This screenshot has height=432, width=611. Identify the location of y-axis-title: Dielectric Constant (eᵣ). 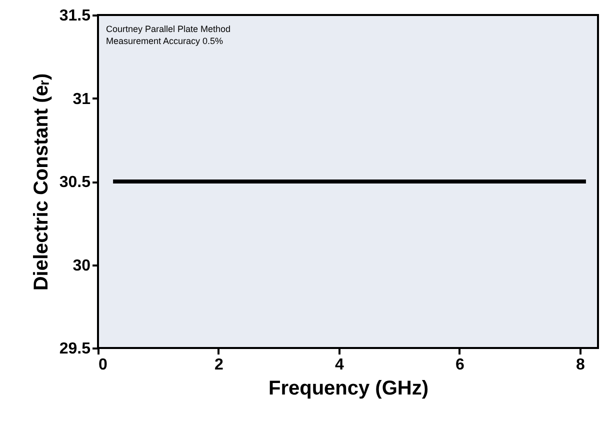
(41, 182).